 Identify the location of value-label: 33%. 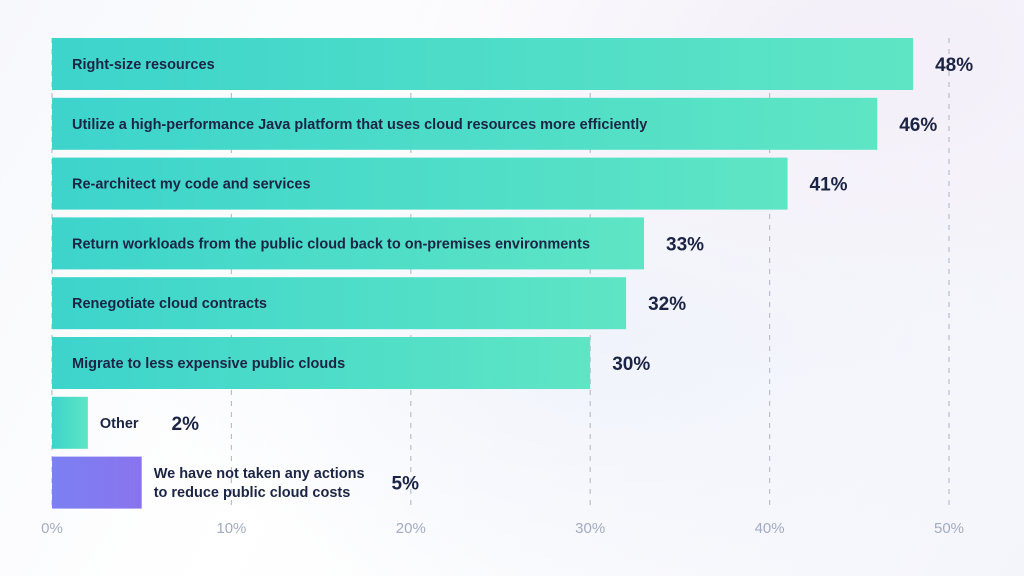
(685, 244).